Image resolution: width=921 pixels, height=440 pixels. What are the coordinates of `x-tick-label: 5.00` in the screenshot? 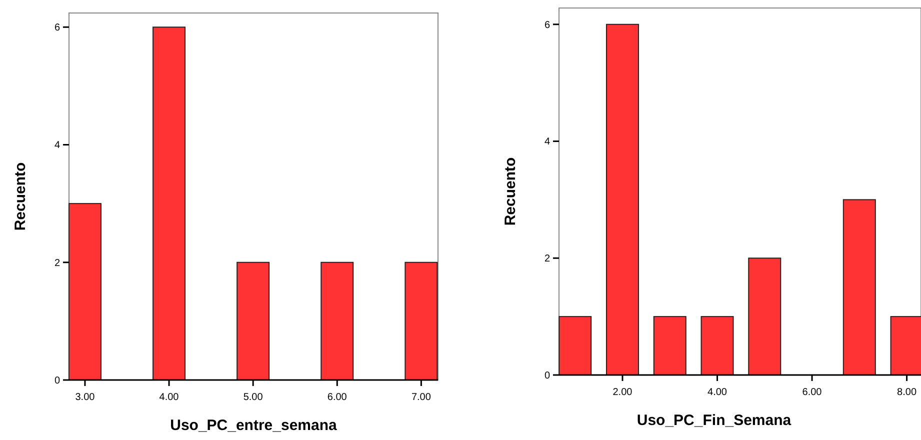 It's located at (253, 397).